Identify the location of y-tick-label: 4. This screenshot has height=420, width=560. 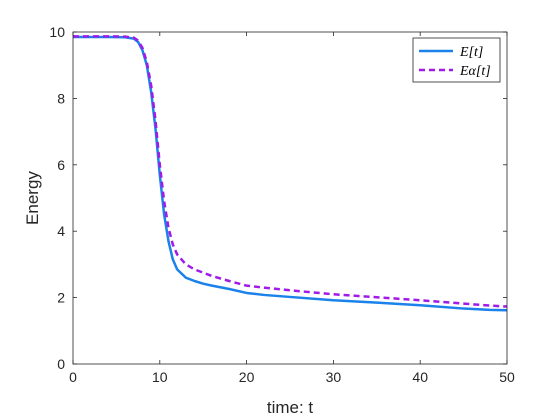
(61, 231).